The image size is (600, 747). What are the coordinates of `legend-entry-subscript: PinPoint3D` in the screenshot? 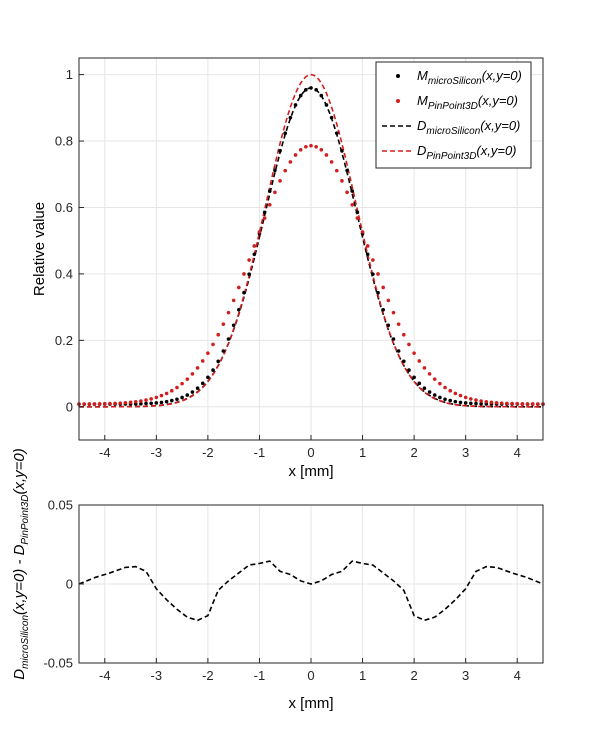 It's located at (451, 156).